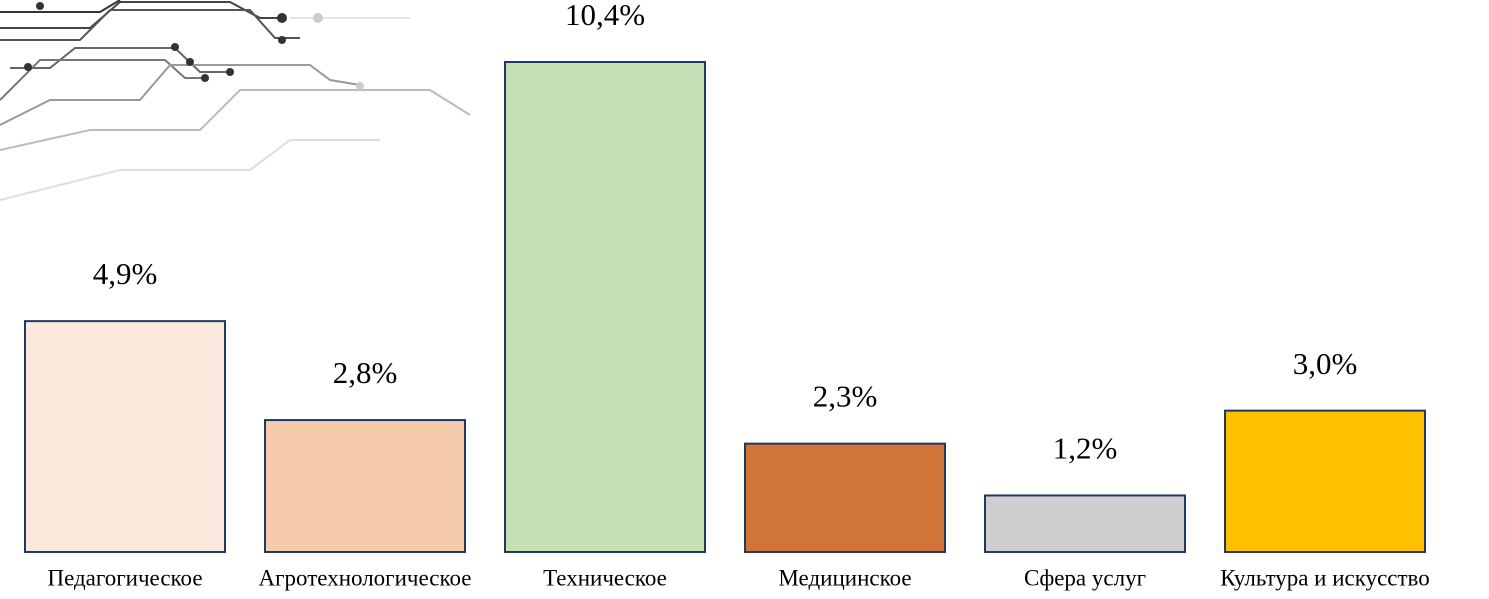 The width and height of the screenshot is (1489, 599). Describe the element at coordinates (124, 577) in the screenshot. I see `category-label: Педагогическое` at that location.